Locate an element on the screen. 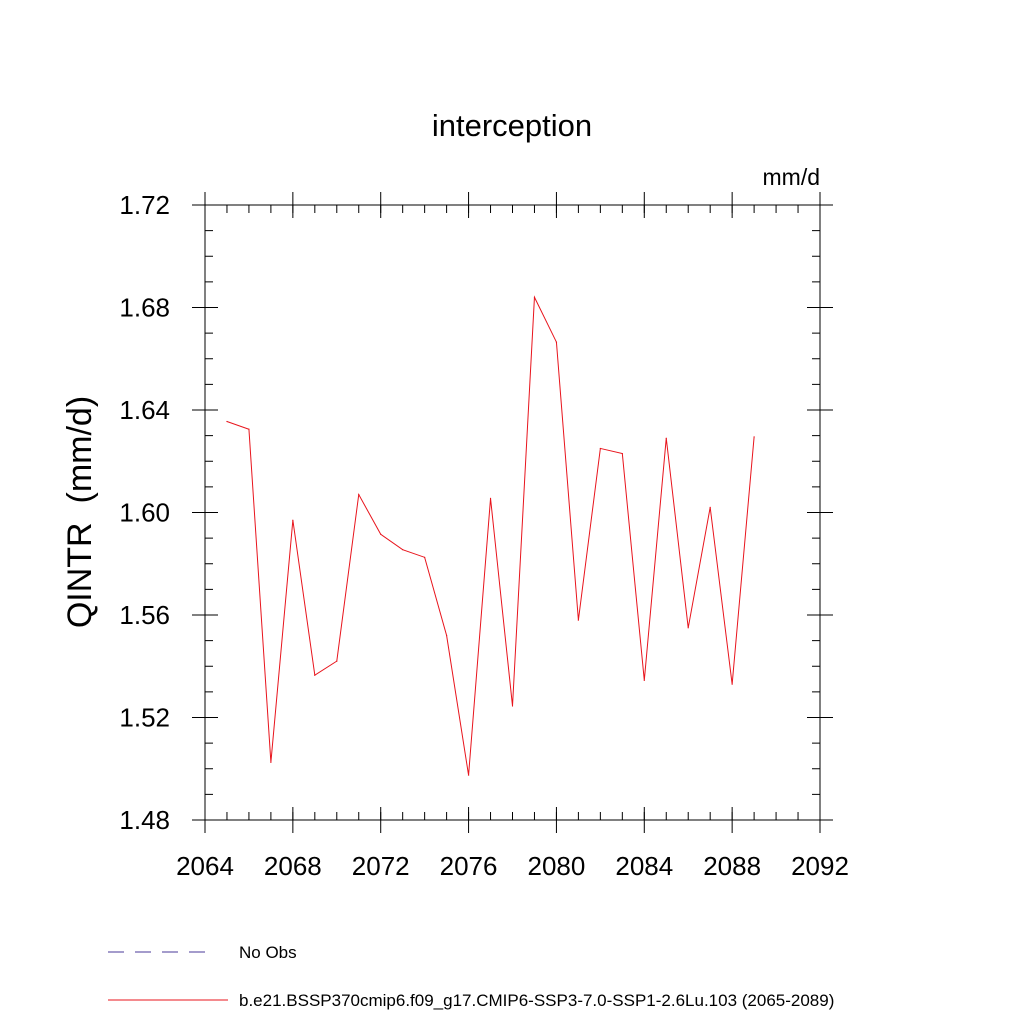 The image size is (1024, 1024). x-tick-label: 2076 is located at coordinates (469, 866).